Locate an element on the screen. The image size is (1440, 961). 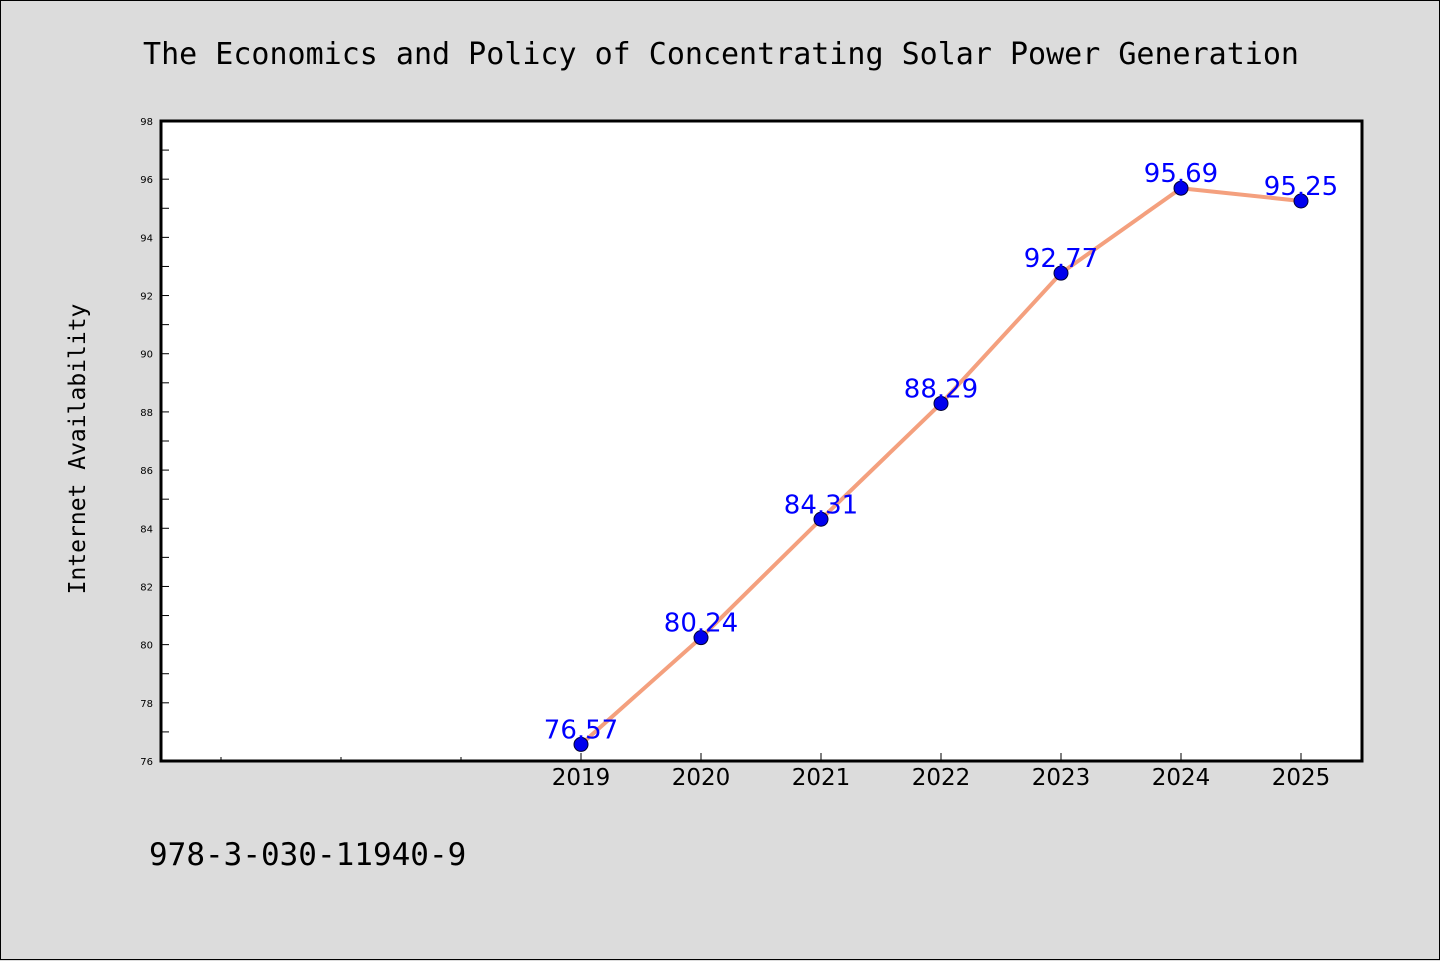
y-tick-label: 92 is located at coordinates (146, 297).